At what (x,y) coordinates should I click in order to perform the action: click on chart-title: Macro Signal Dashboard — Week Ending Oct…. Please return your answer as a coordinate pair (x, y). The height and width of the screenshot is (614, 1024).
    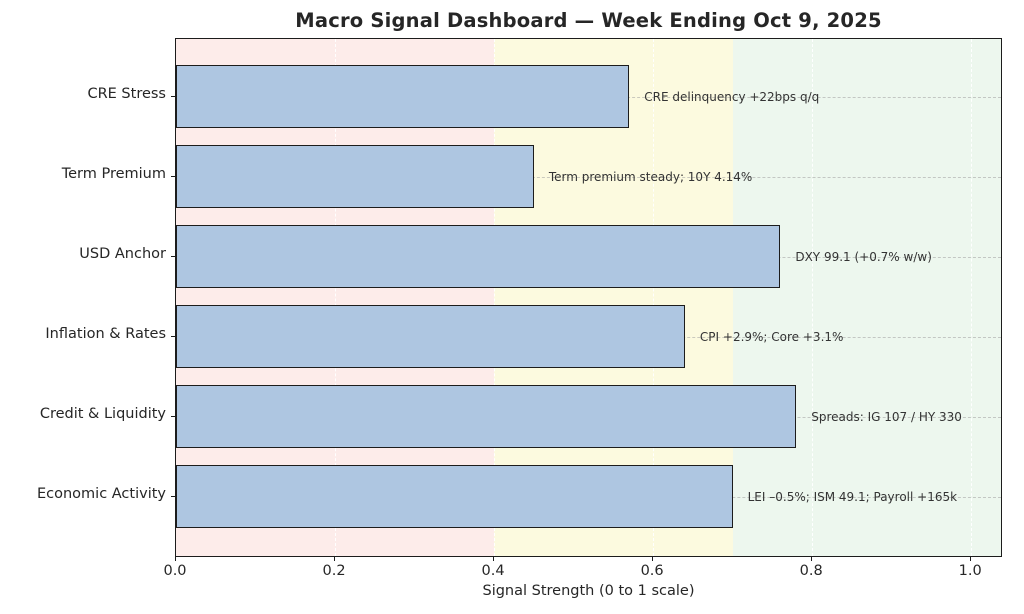
    Looking at the image, I should click on (588, 20).